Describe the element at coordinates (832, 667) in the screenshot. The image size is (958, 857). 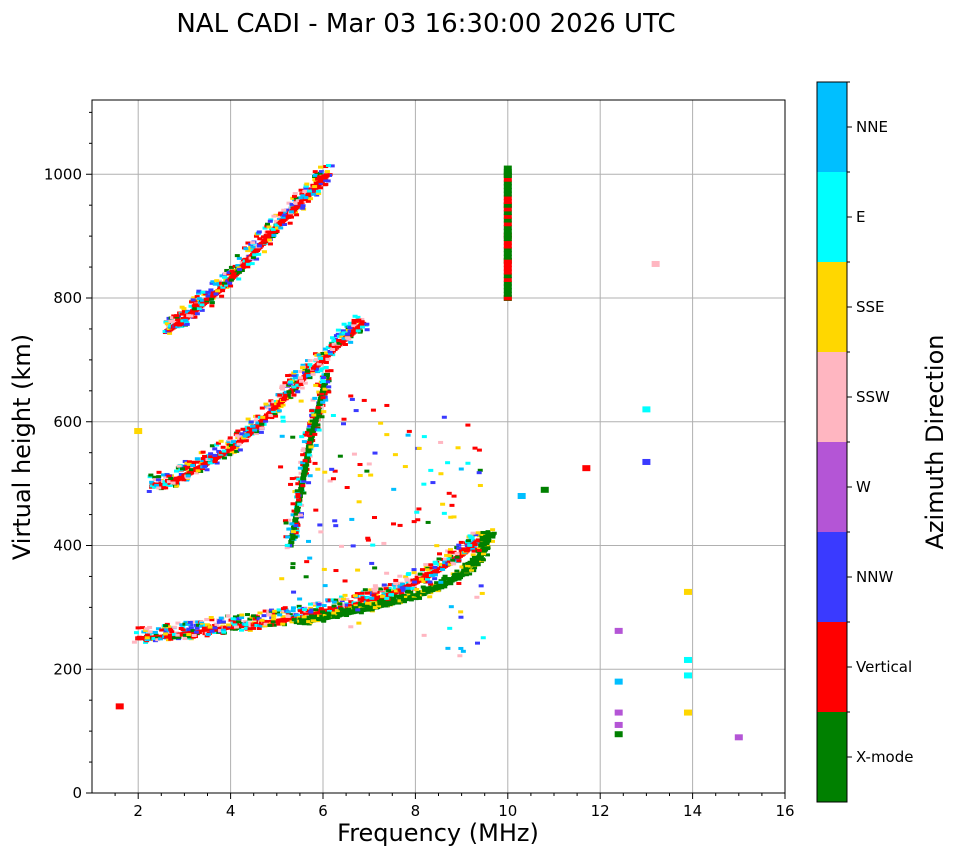
I see `colorbar-segment` at that location.